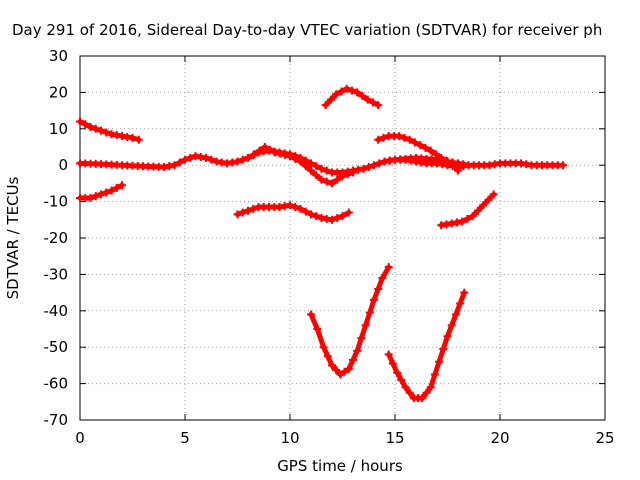 Image resolution: width=640 pixels, height=480 pixels. What do you see at coordinates (58, 92) in the screenshot?
I see `y-tick-label: 20` at bounding box center [58, 92].